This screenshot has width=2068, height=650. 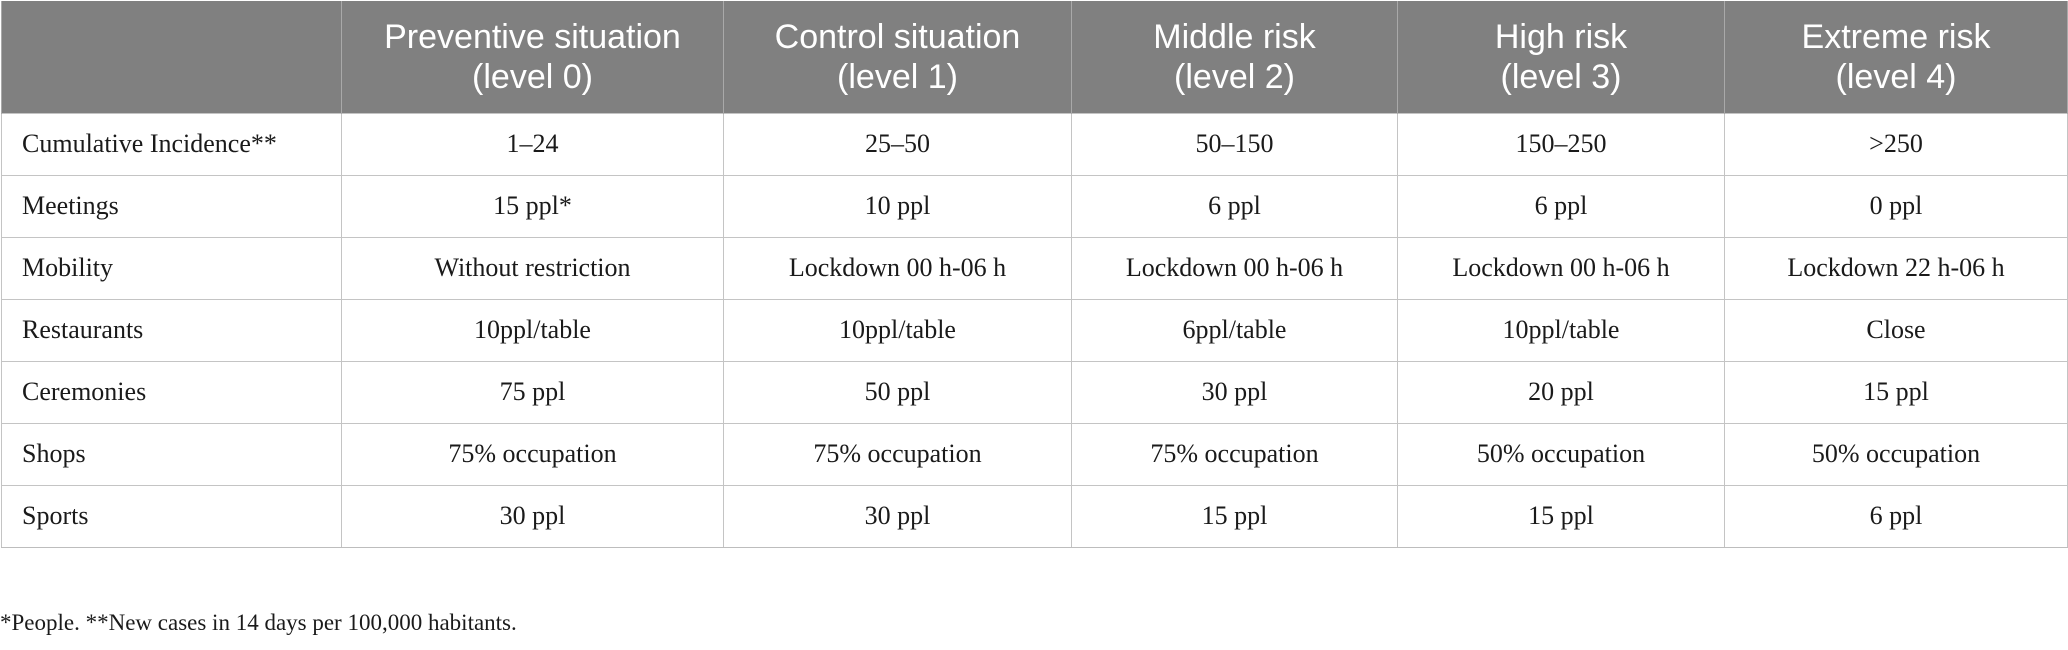 I want to click on header-level-2-subtitle: (level 2), so click(x=1234, y=76).